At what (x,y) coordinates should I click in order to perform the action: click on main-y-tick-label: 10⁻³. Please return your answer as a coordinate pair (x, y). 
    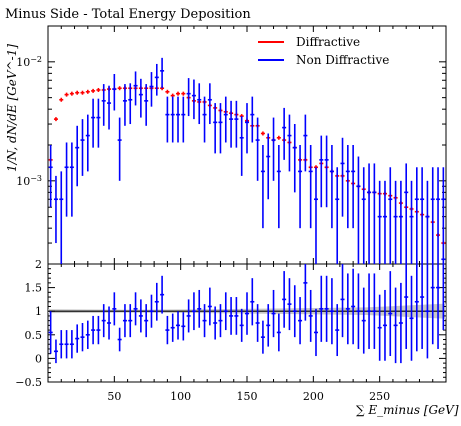
    Looking at the image, I should click on (29, 180).